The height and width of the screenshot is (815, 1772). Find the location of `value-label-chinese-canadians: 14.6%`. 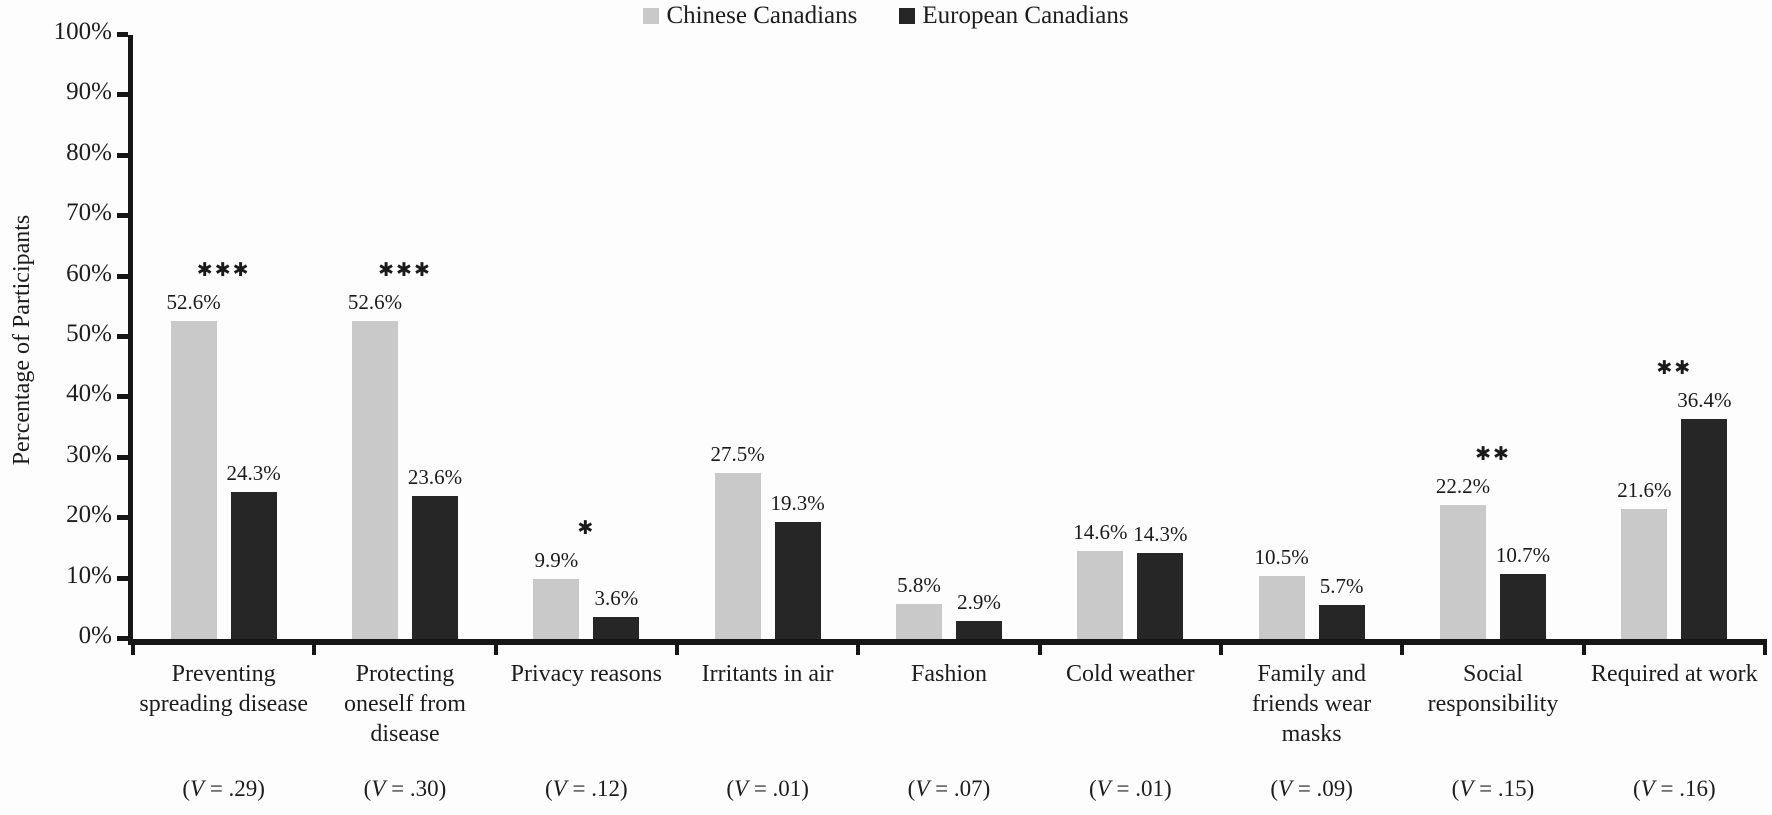

value-label-chinese-canadians: 14.6% is located at coordinates (1100, 531).